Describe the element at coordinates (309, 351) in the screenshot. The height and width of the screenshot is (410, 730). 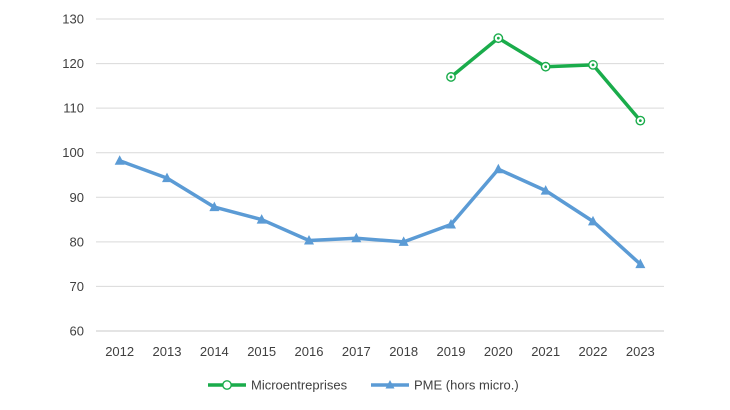
I see `x-tick-label: 2016` at that location.